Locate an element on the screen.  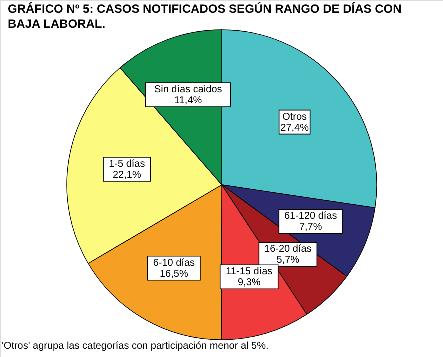
data-label: 27,4% is located at coordinates (295, 128).